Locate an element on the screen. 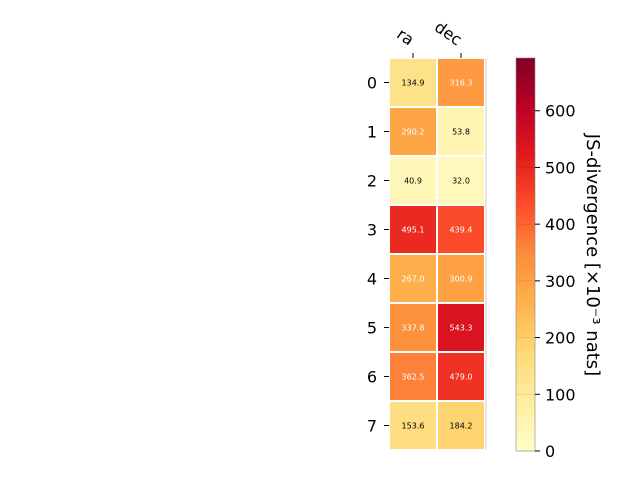 The width and height of the screenshot is (640, 485). colorbar-tick-label: 0 is located at coordinates (550, 451).